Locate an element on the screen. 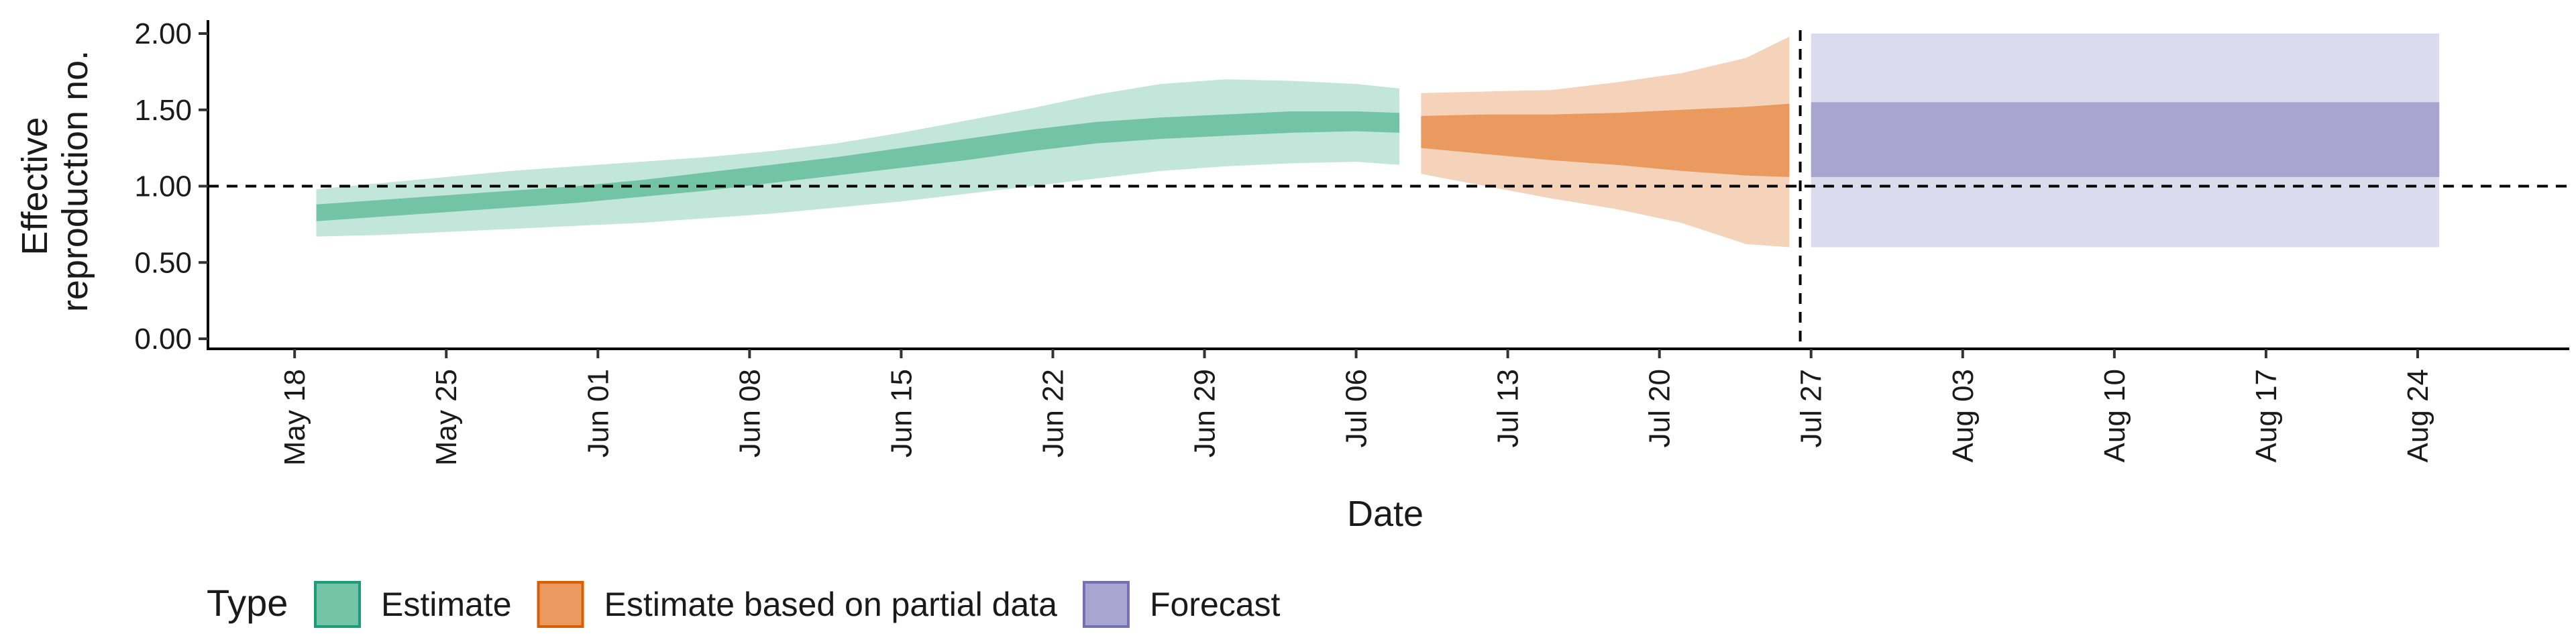 The image size is (2576, 644). x-tick-label: Jun 01 is located at coordinates (598, 413).